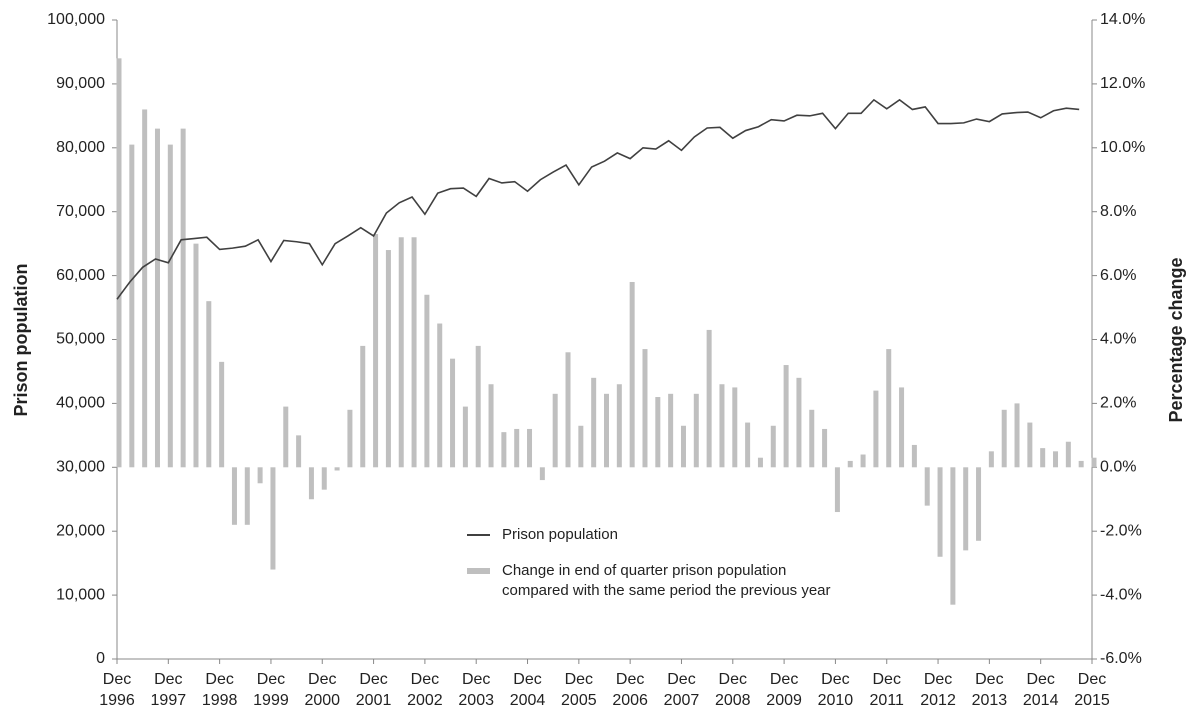 This screenshot has height=713, width=1195. Describe the element at coordinates (1122, 147) in the screenshot. I see `y2-tick-label: 10.0%` at that location.